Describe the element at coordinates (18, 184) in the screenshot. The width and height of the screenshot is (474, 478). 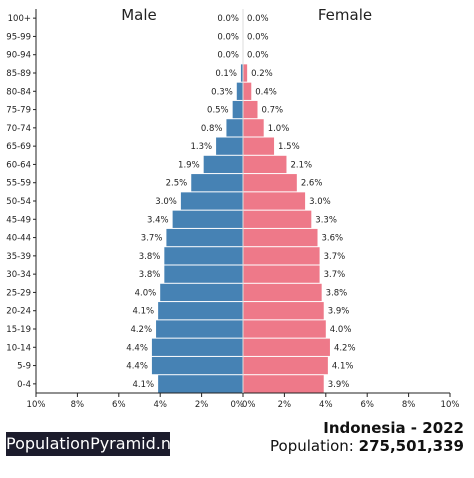
I see `y-tick-label: 55-59` at that location.